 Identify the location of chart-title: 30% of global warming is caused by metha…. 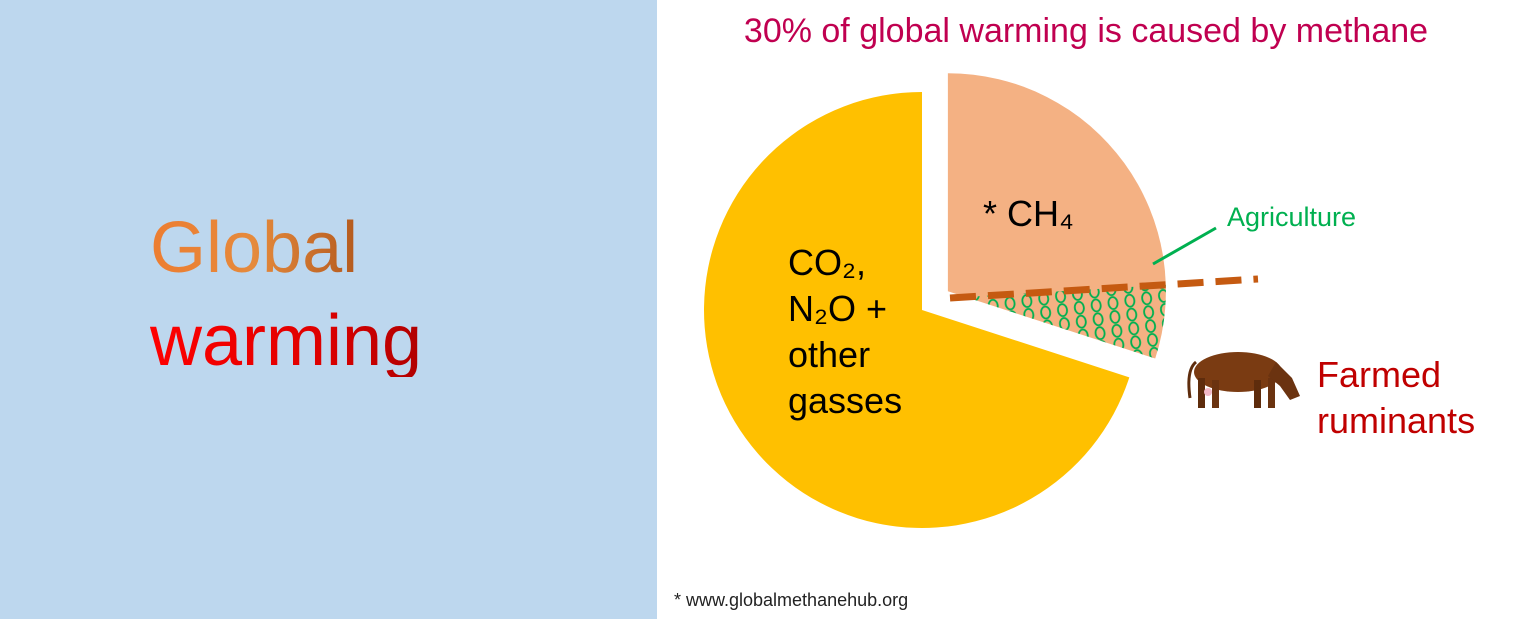
(1086, 31).